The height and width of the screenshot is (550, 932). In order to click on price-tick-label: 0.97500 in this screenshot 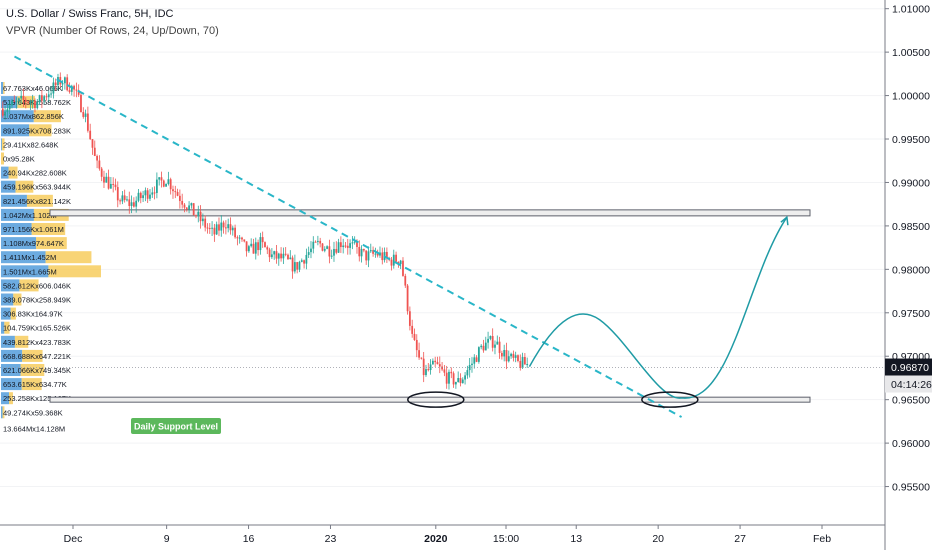, I will do `click(911, 314)`.